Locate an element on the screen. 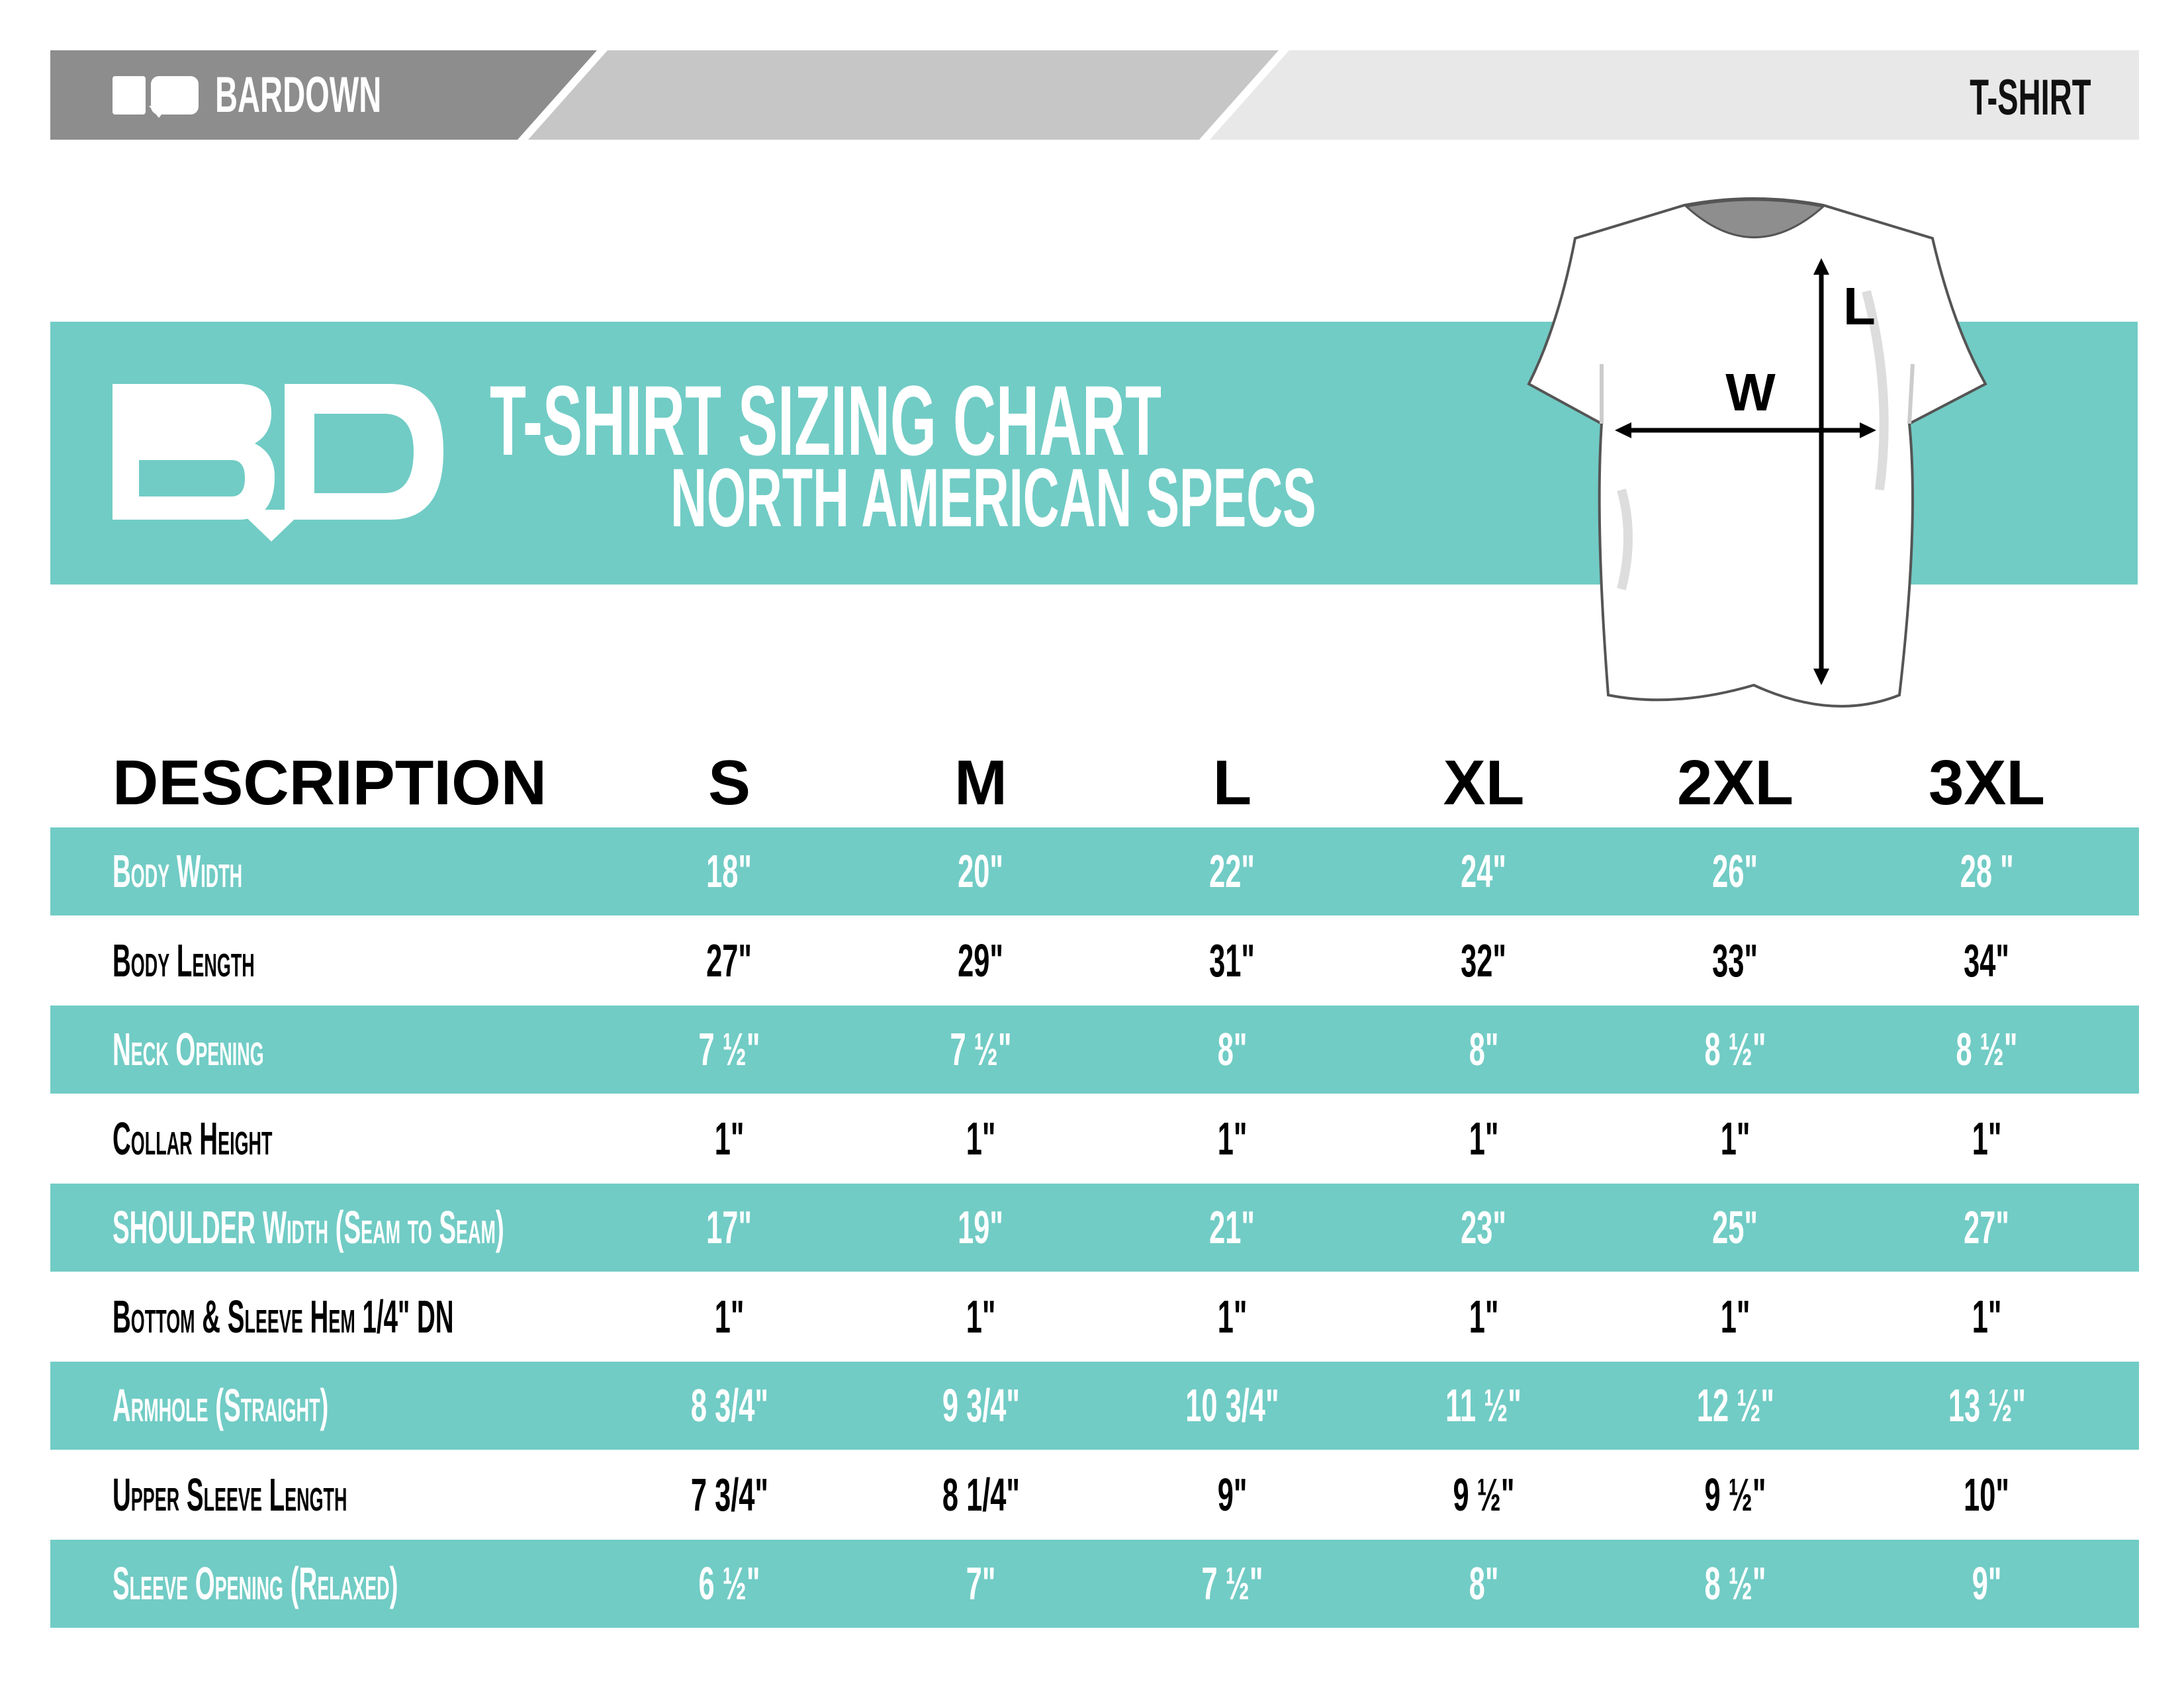 This screenshot has height=1688, width=2184. size-value: 10 3/4" is located at coordinates (1232, 1405).